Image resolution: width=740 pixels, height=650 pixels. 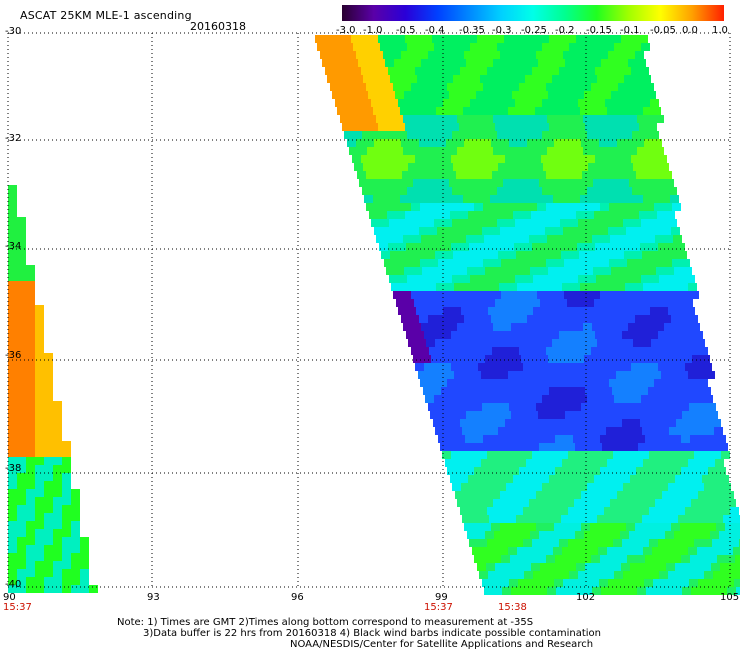 I want to click on colorbar-label: -1.0, so click(x=373, y=30).